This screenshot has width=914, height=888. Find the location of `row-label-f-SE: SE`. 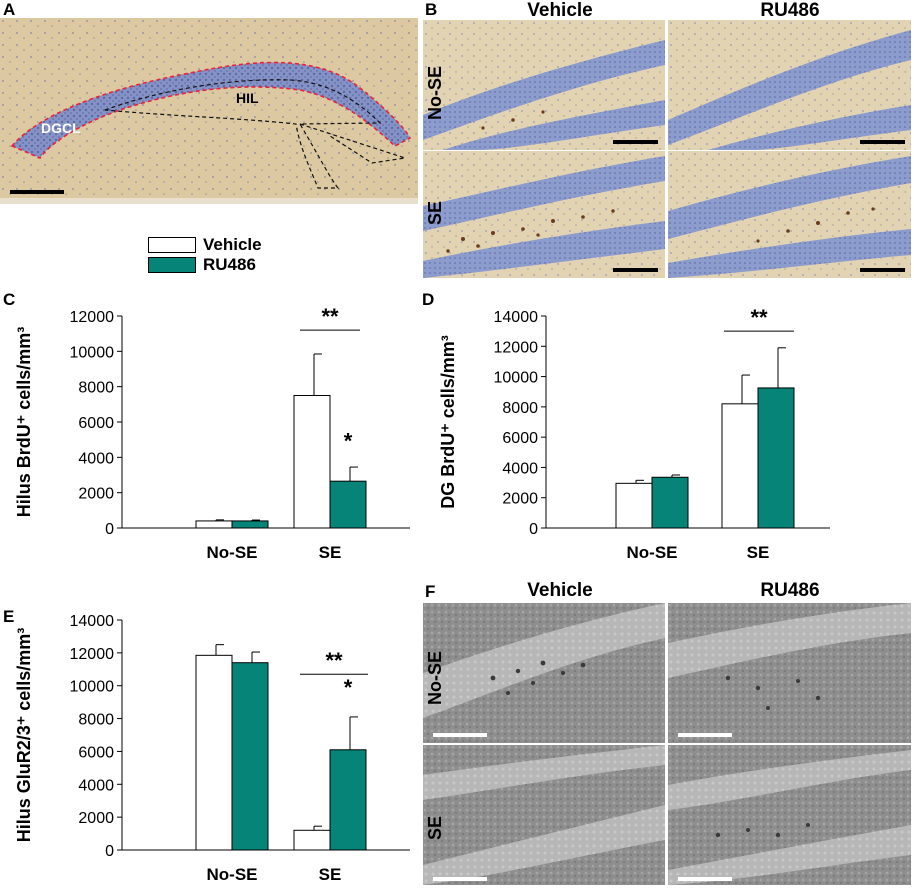

row-label-f-SE: SE is located at coordinates (435, 827).